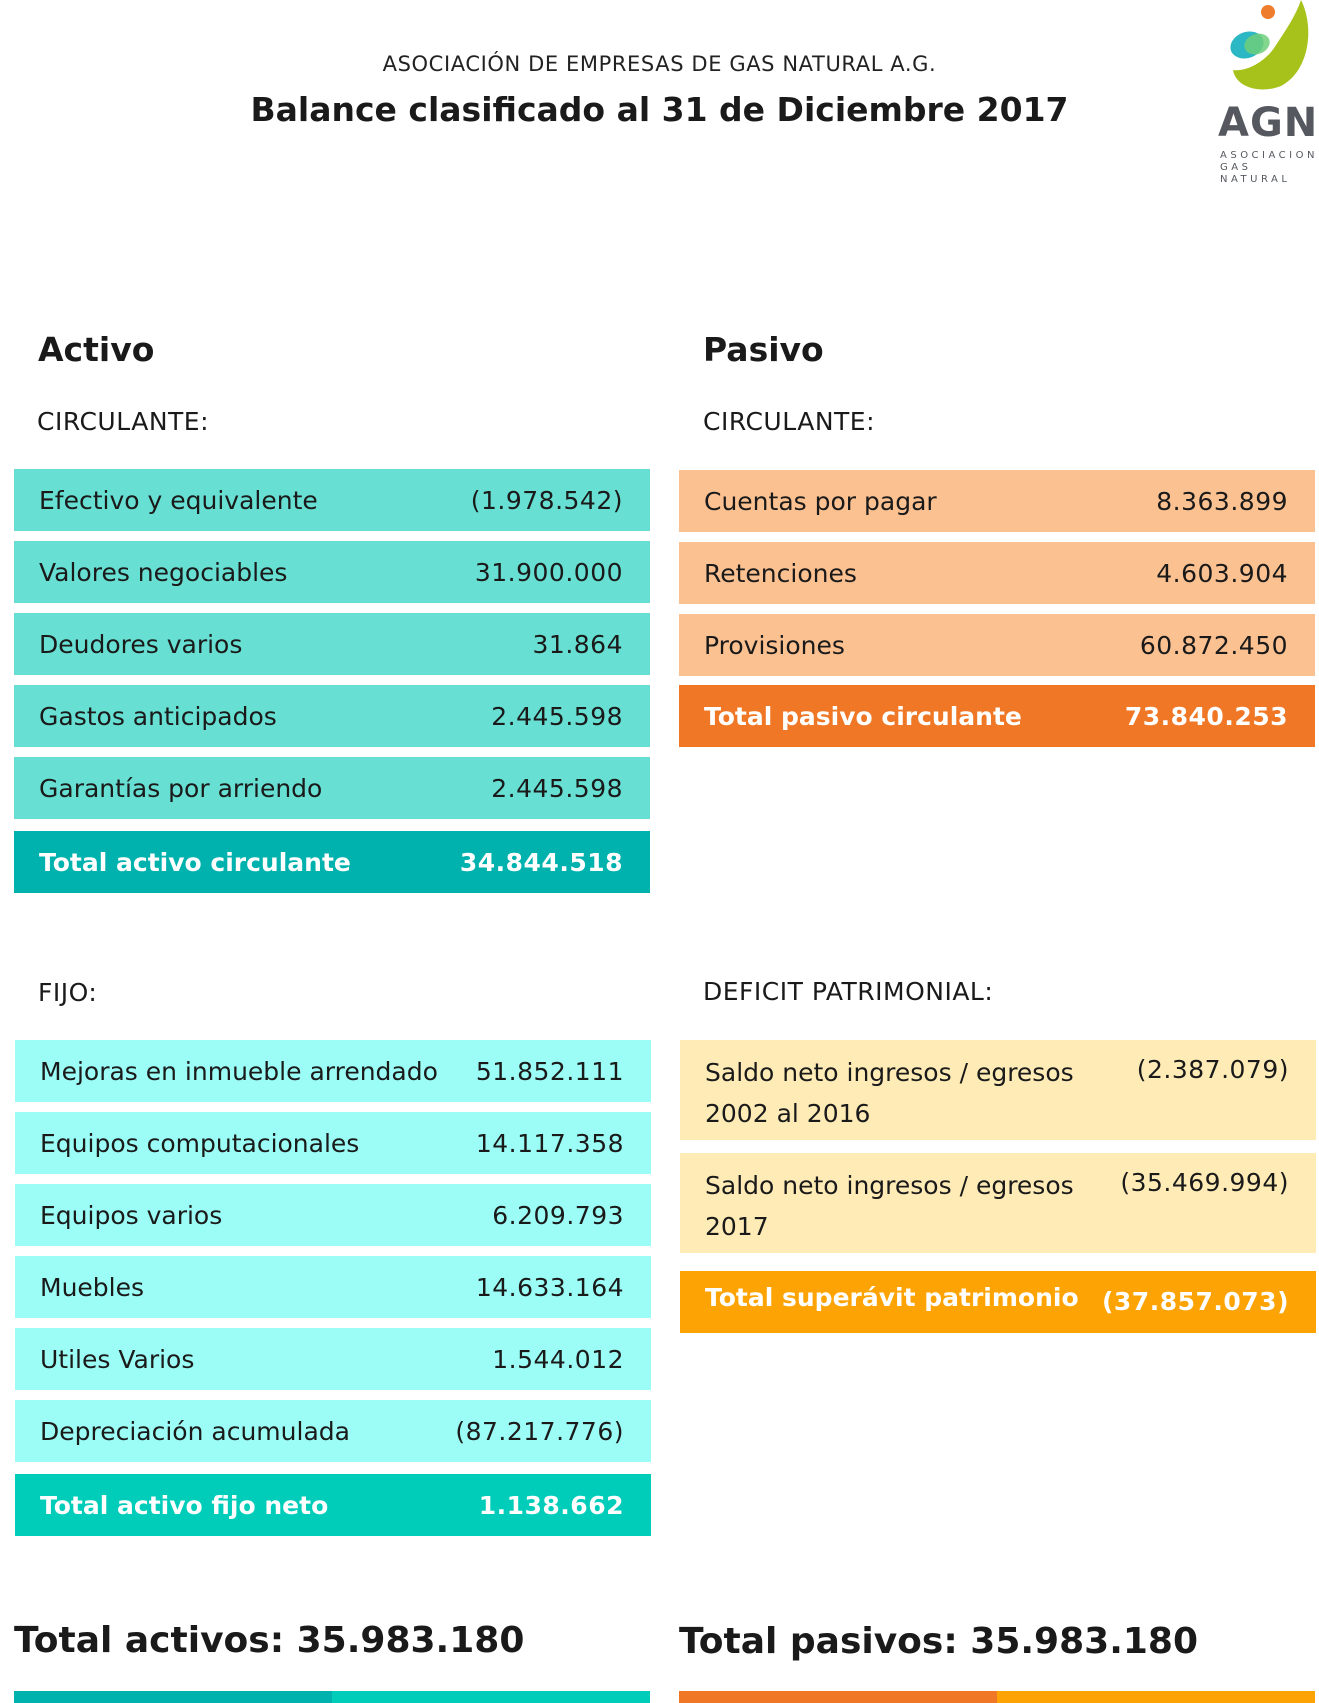 The image size is (1319, 1703). I want to click on row-label: Equipos computacionales, so click(200, 1143).